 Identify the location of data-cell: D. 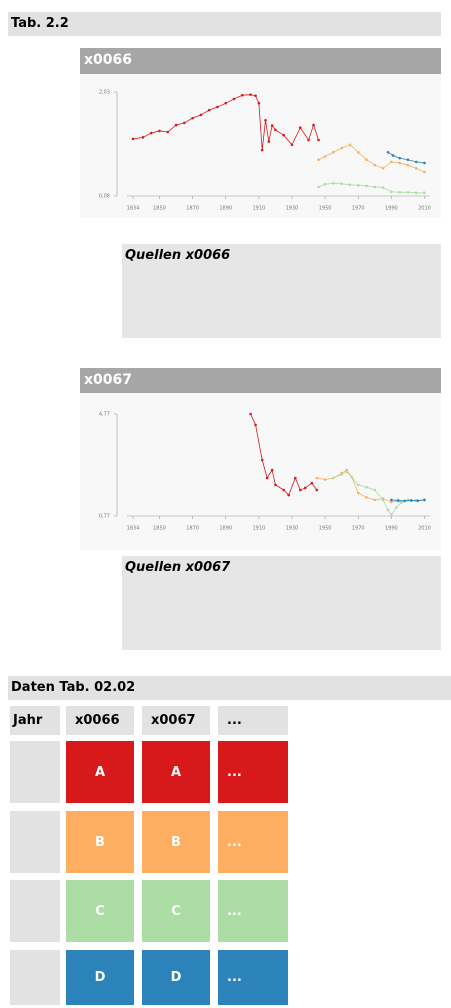
(100, 977).